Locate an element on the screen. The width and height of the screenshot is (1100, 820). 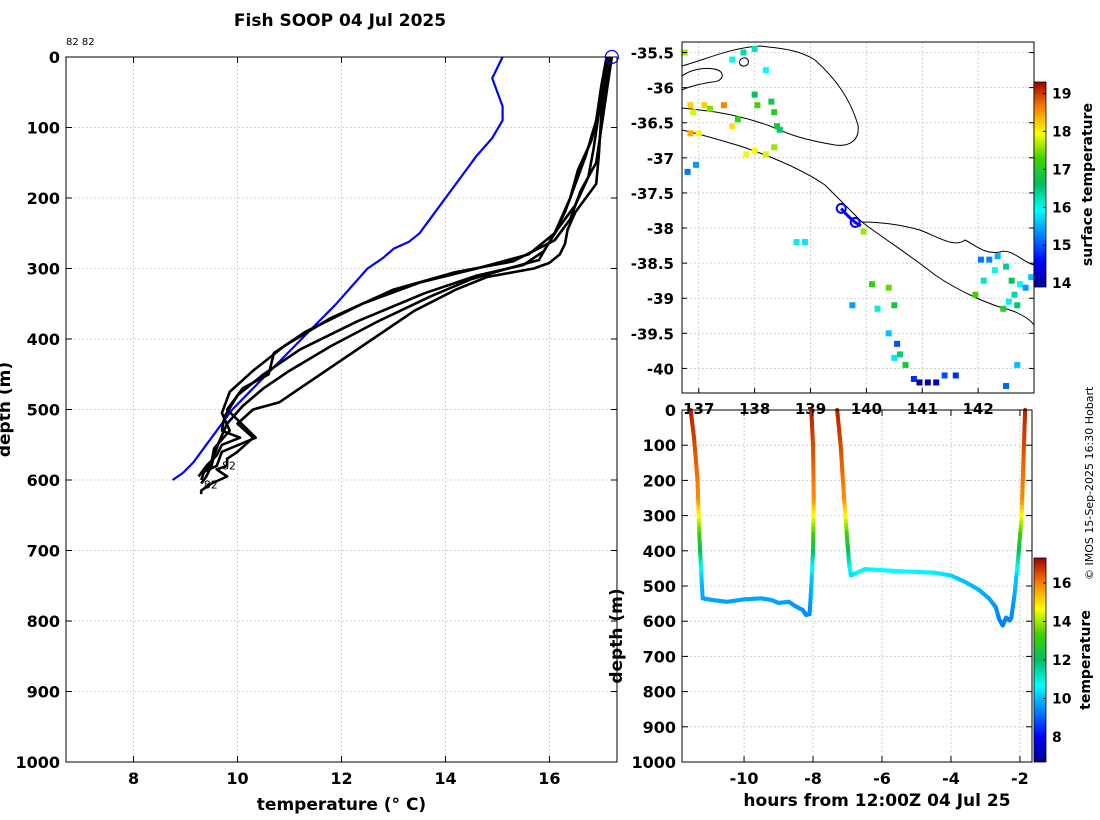
map-y-tick-label: -37.5 is located at coordinates (652, 194).